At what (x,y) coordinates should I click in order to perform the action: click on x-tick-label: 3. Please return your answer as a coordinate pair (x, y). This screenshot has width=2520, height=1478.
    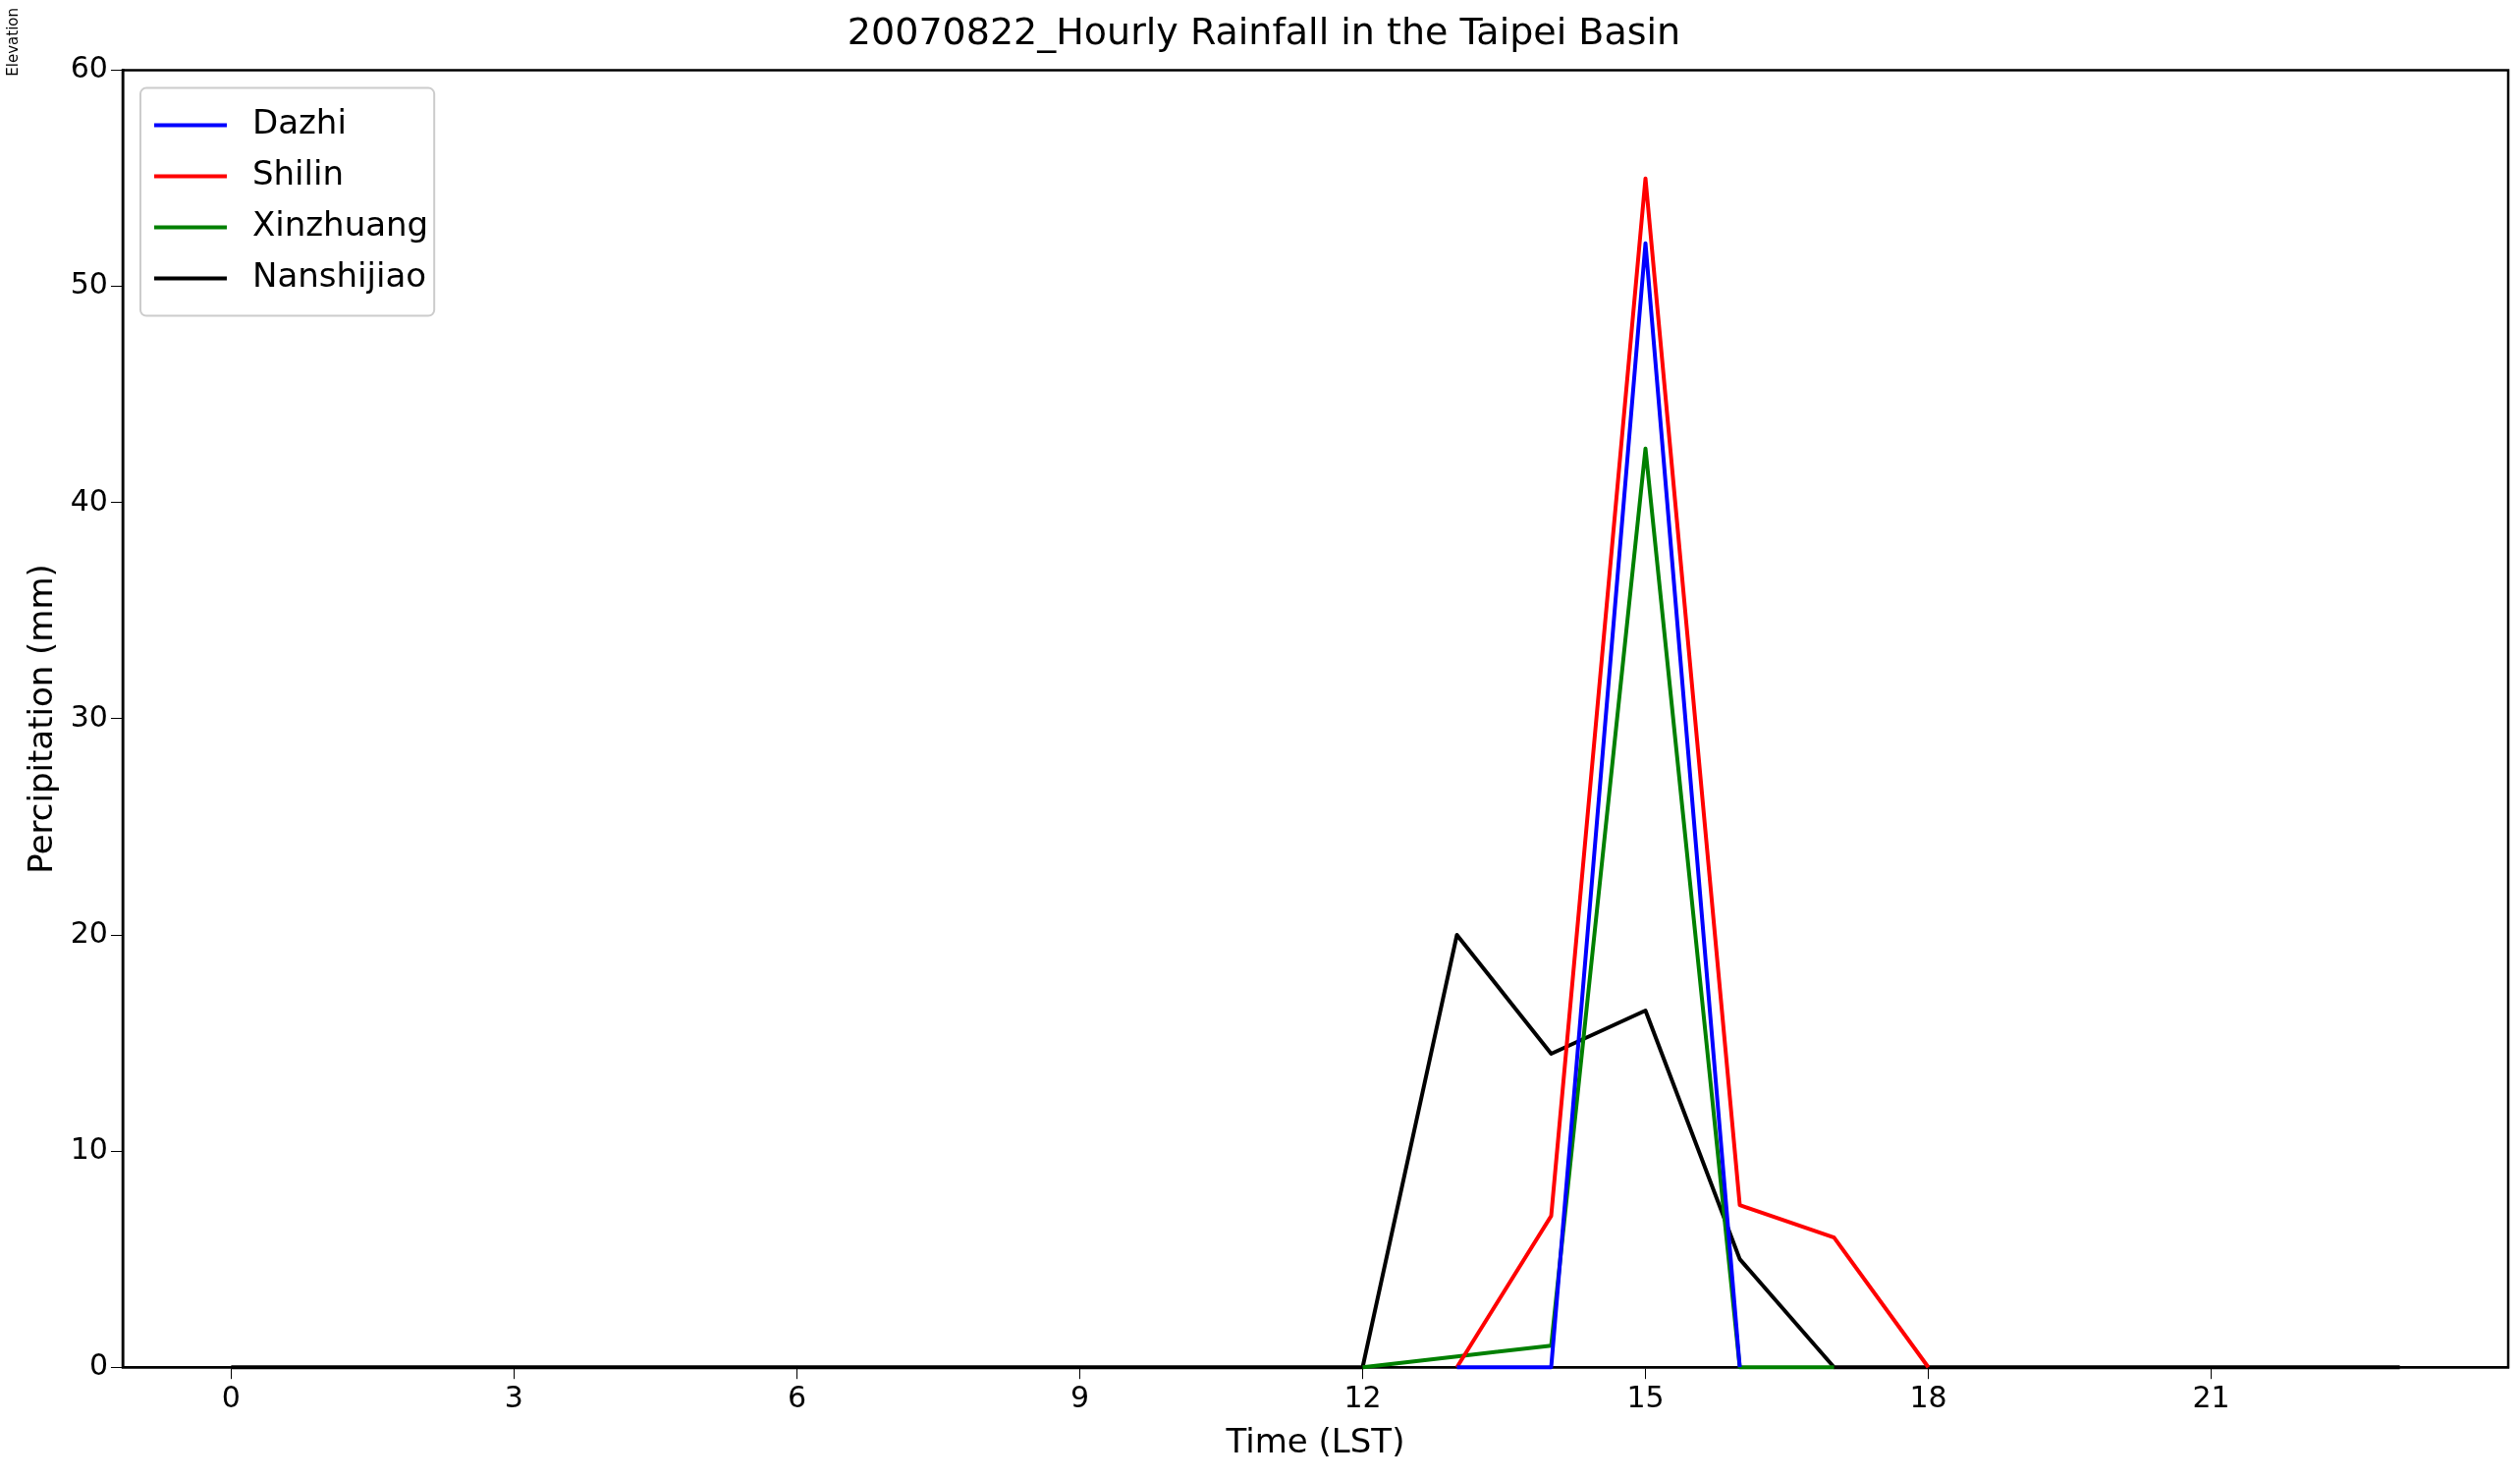
    Looking at the image, I should click on (513, 1397).